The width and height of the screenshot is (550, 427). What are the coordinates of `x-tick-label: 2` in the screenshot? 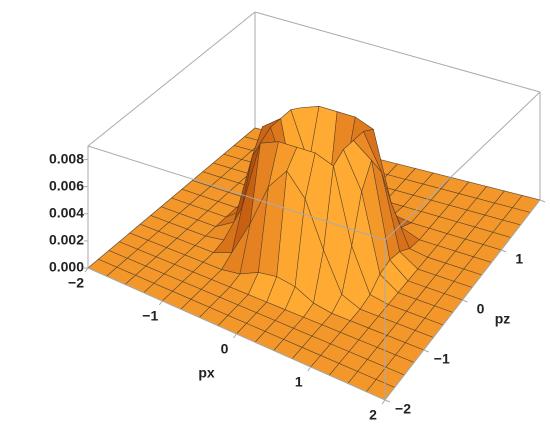 It's located at (373, 415).